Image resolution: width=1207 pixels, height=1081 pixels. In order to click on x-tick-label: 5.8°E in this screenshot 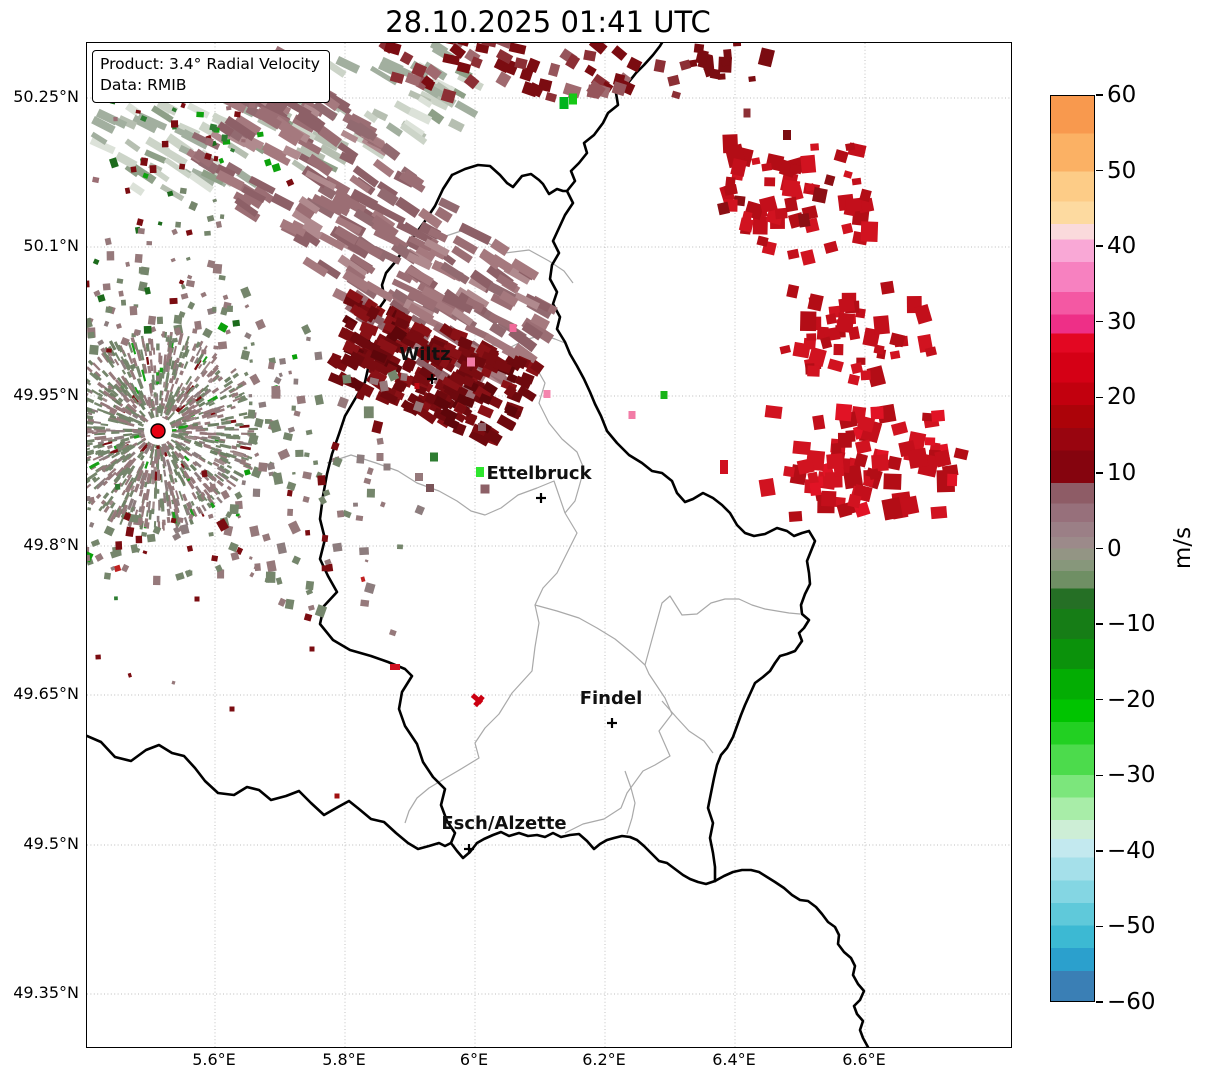, I will do `click(344, 1059)`.